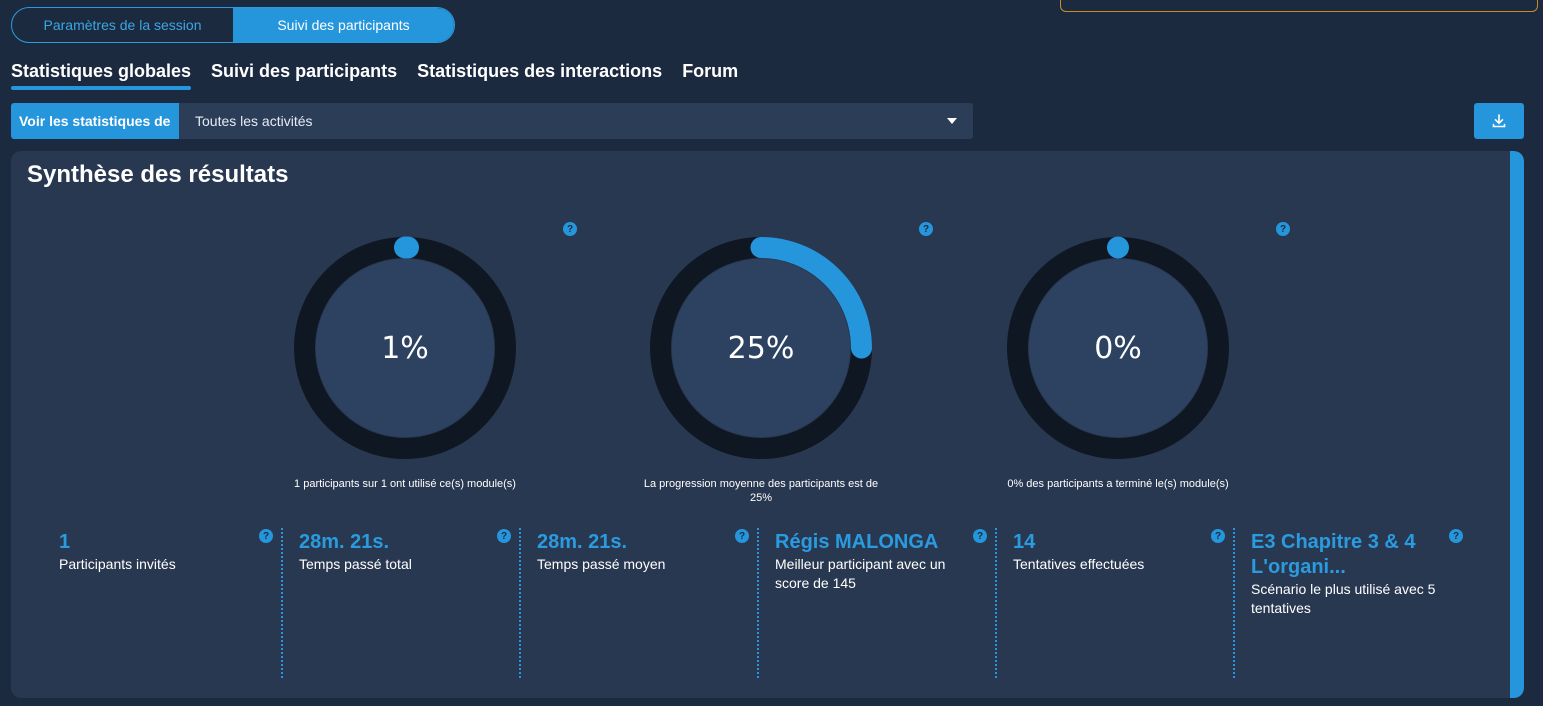 The height and width of the screenshot is (706, 1543). I want to click on gauge-completion-ring, so click(1118, 347).